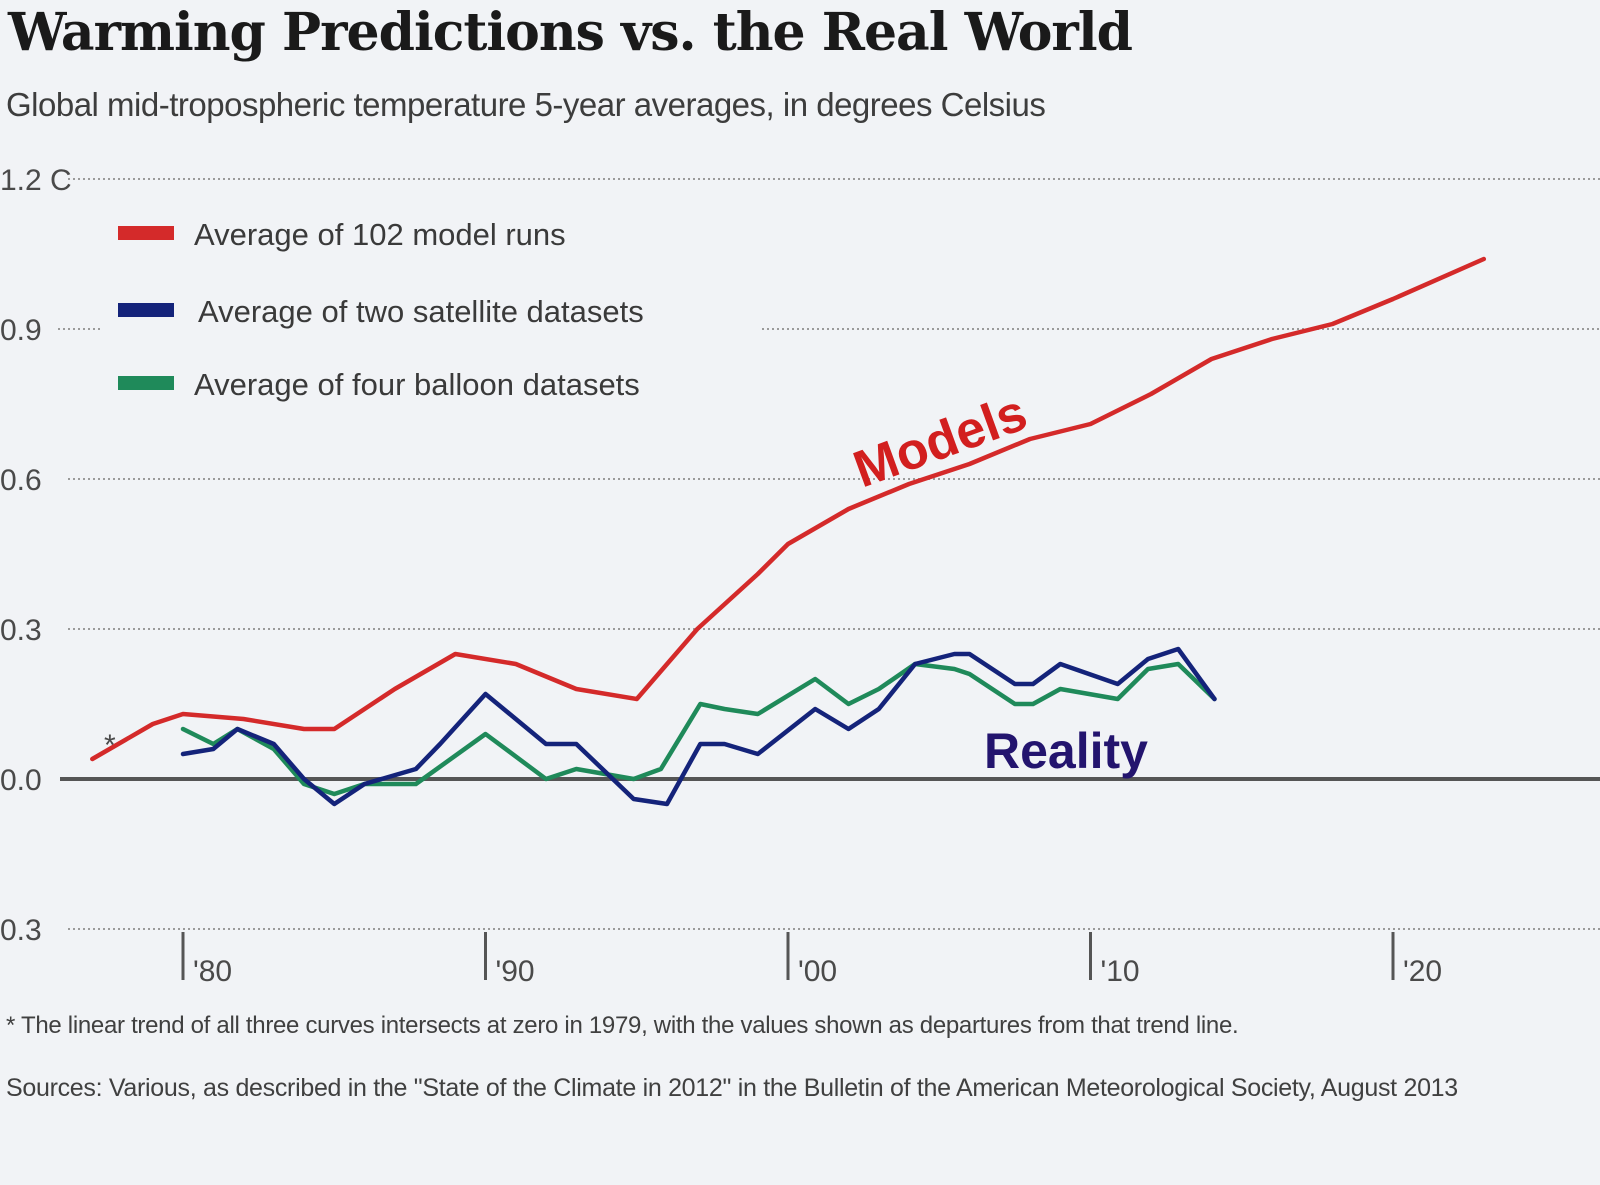  What do you see at coordinates (1422, 971) in the screenshot?
I see `x-tick-label: '20` at bounding box center [1422, 971].